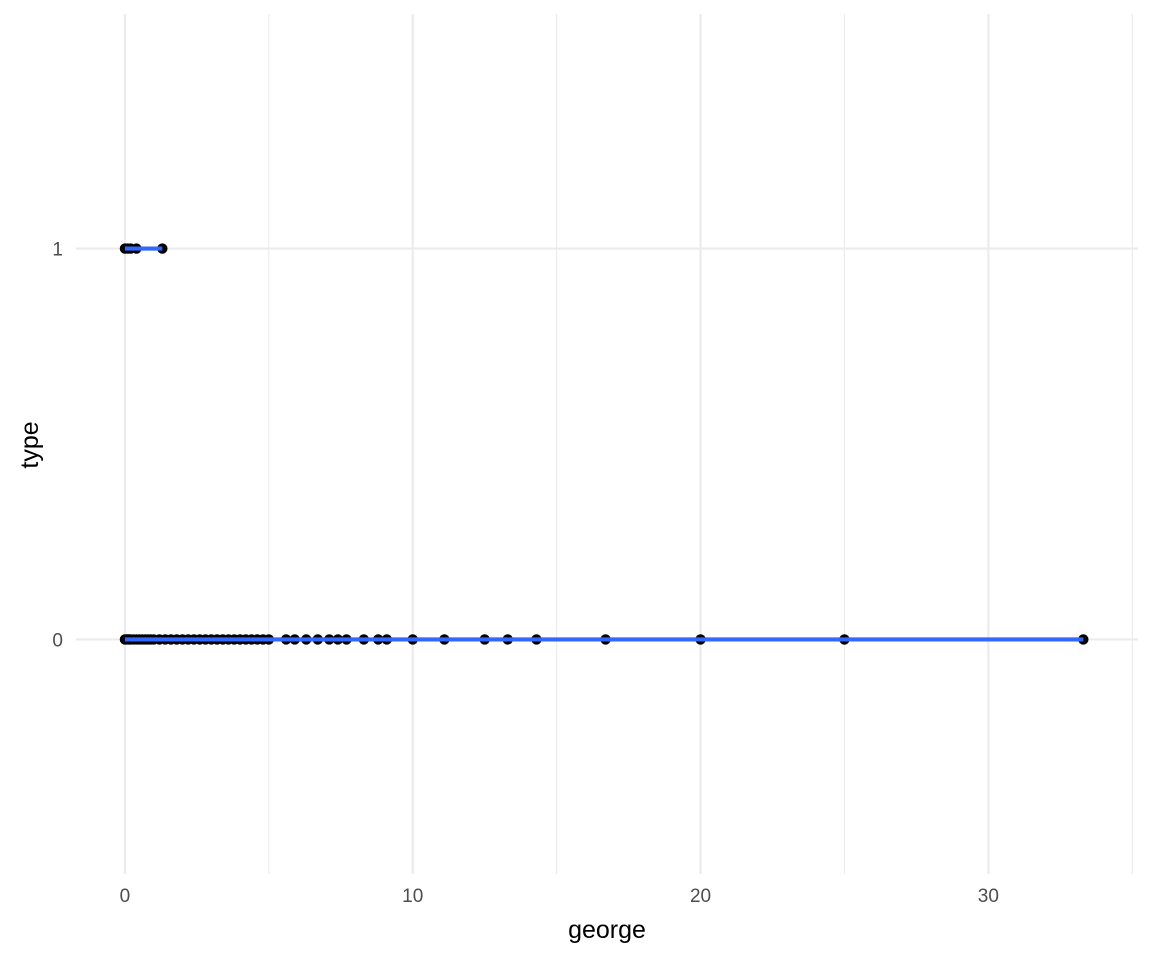  Describe the element at coordinates (607, 930) in the screenshot. I see `x-axis-title: george` at that location.